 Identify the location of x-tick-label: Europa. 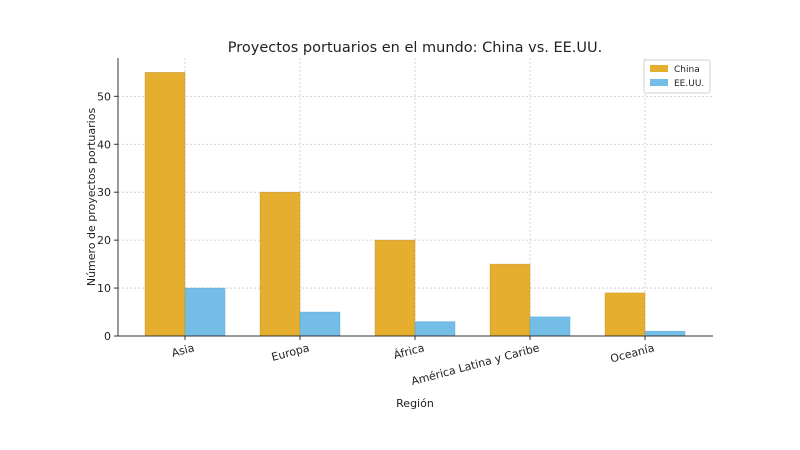
(290, 352).